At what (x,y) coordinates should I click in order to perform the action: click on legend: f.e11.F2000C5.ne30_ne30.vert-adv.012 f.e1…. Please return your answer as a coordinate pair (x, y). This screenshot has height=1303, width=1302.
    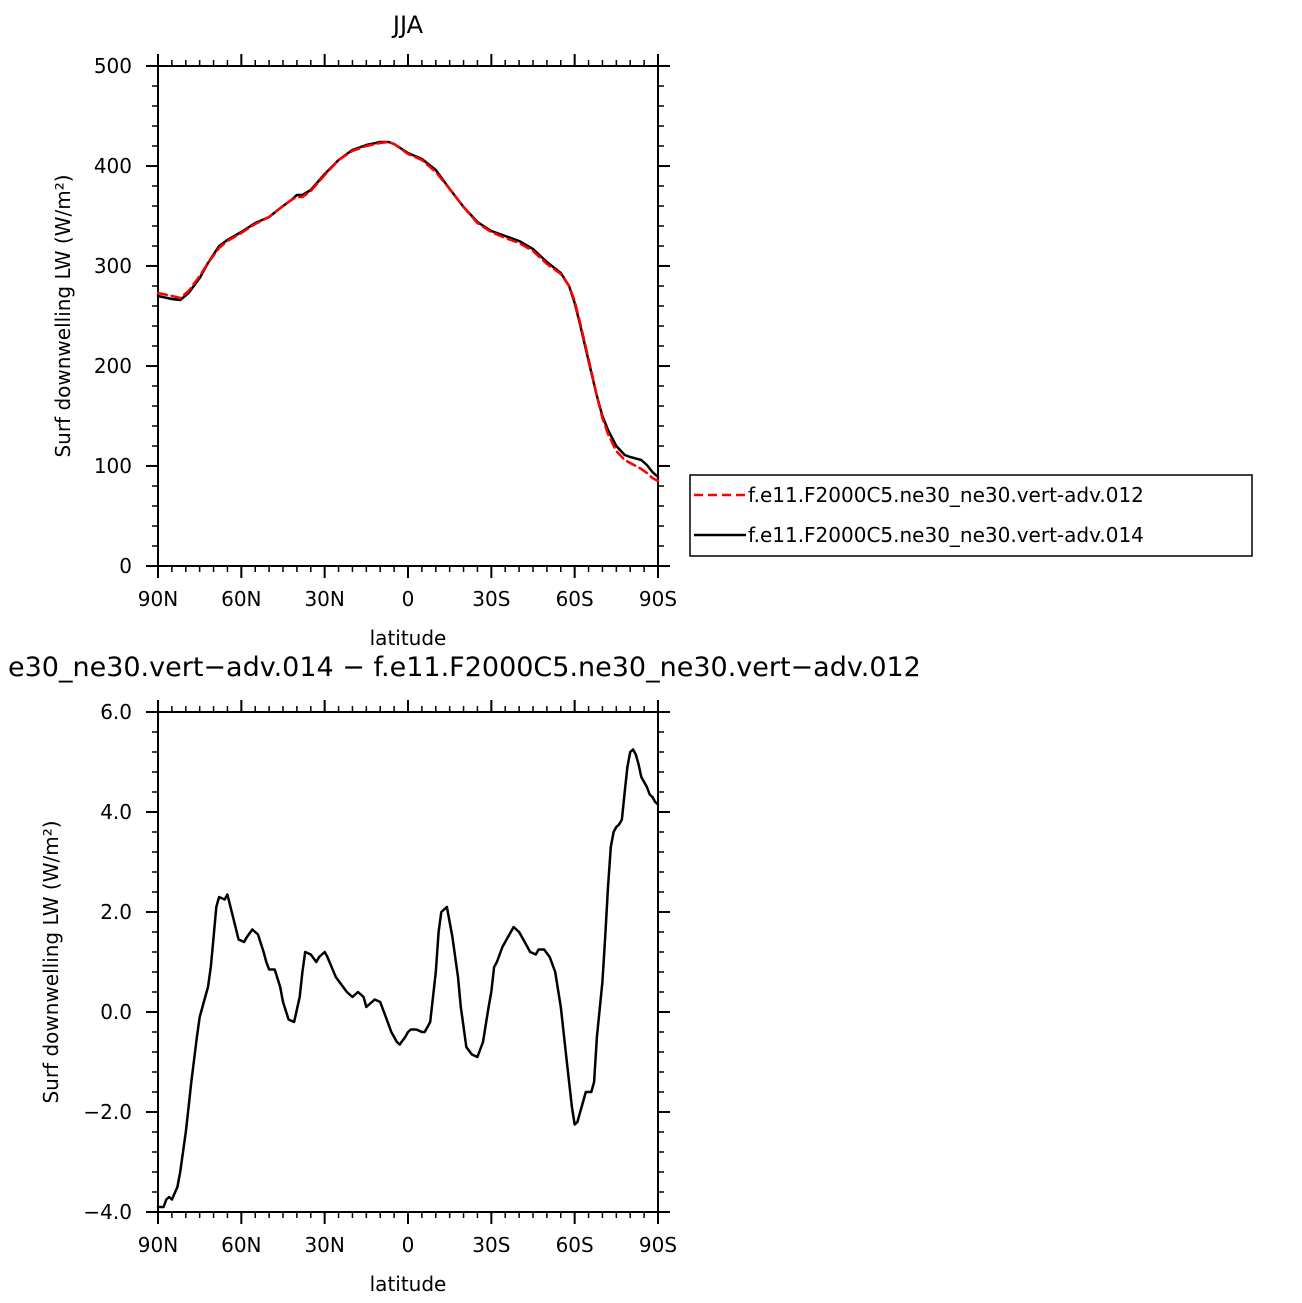
    Looking at the image, I should click on (971, 515).